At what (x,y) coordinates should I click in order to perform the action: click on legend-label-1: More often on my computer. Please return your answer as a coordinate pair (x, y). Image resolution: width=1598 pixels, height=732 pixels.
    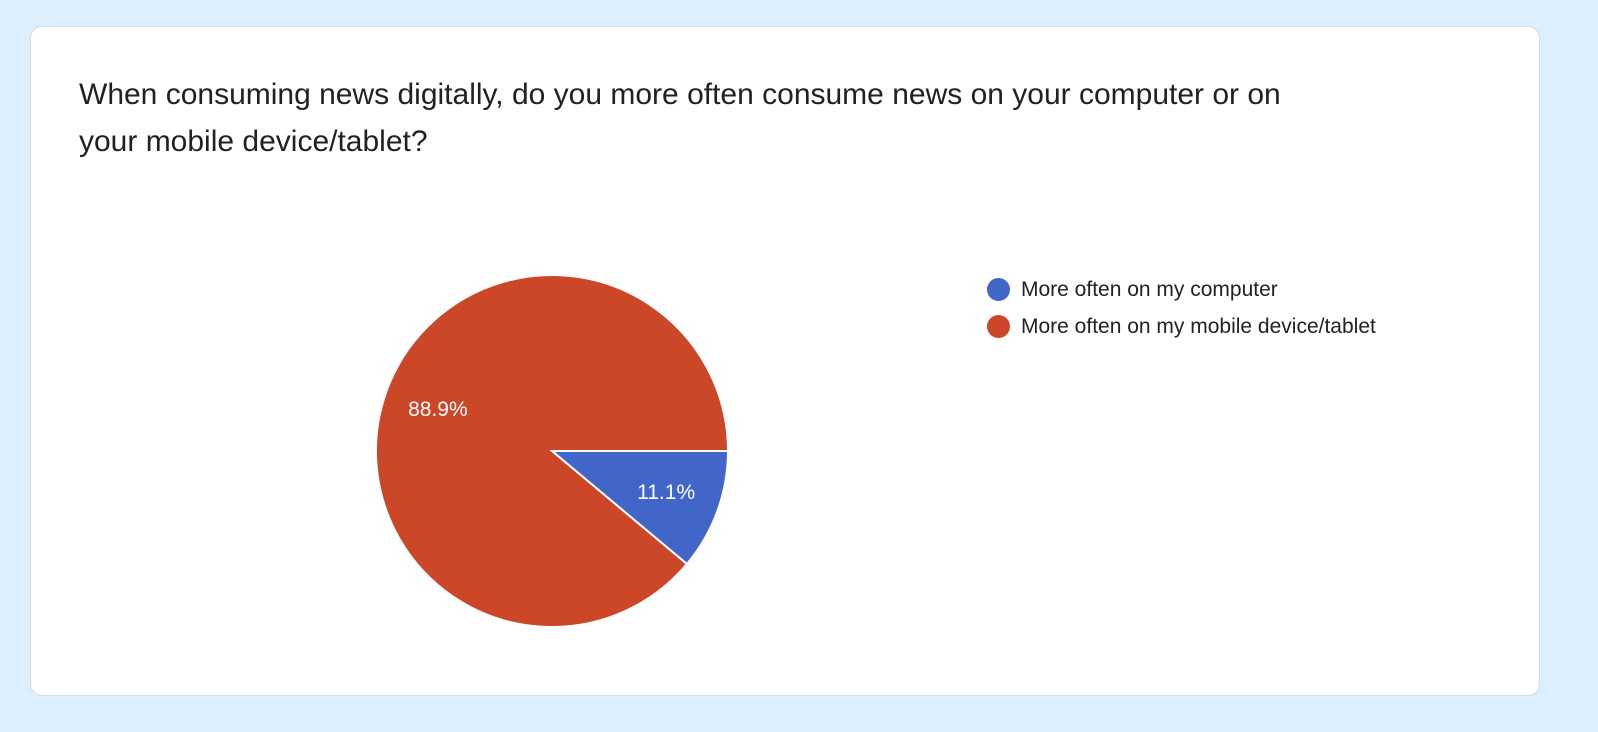
    Looking at the image, I should click on (1149, 289).